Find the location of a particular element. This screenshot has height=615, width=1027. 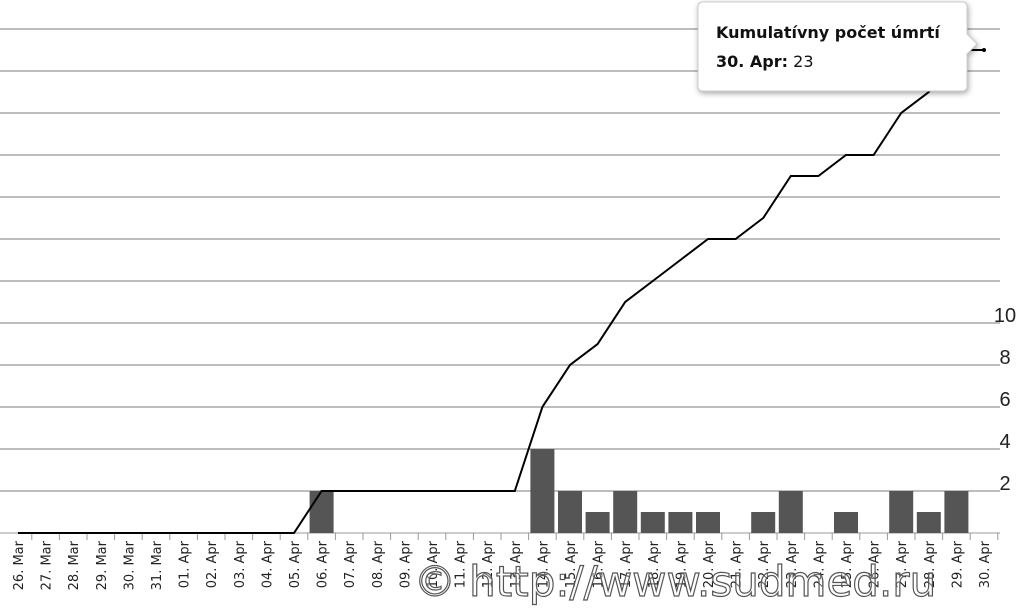

x-tick-label: 27. Apr is located at coordinates (902, 564).